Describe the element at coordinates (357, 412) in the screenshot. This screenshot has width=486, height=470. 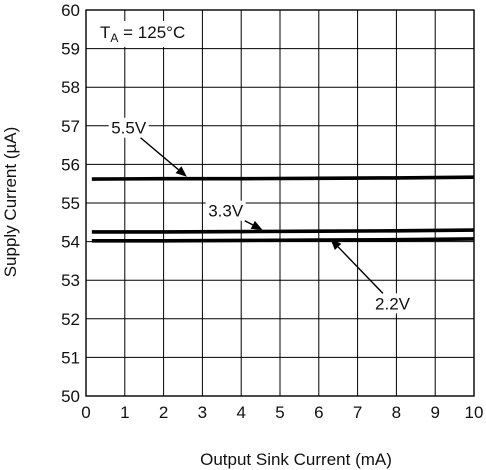
I see `x-tick-label: 7` at that location.